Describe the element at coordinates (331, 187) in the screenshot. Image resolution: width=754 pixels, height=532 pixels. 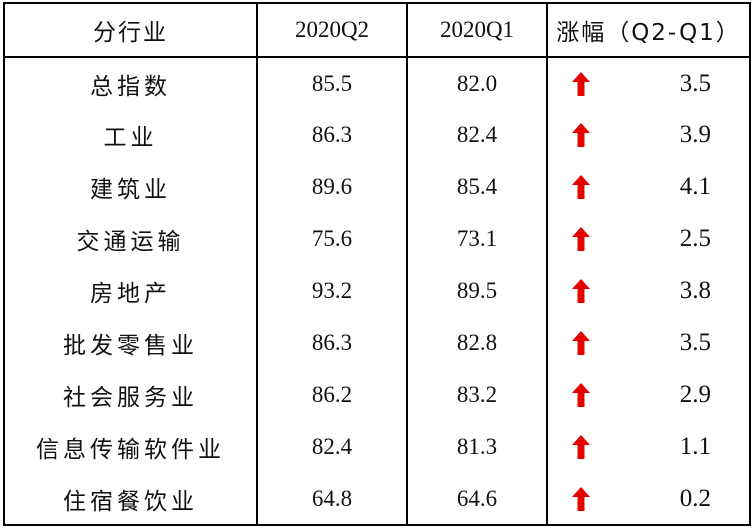
I see `q2-value-cell: 89.6` at that location.